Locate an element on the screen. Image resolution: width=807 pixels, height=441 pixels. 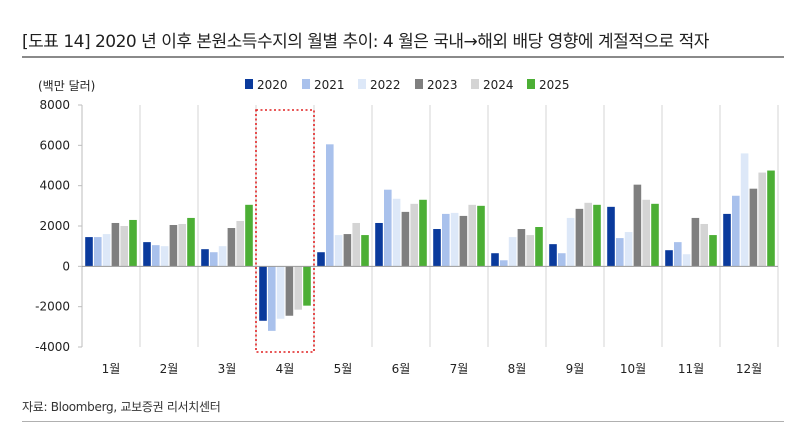
x-tick-label: 7월 is located at coordinates (459, 369).